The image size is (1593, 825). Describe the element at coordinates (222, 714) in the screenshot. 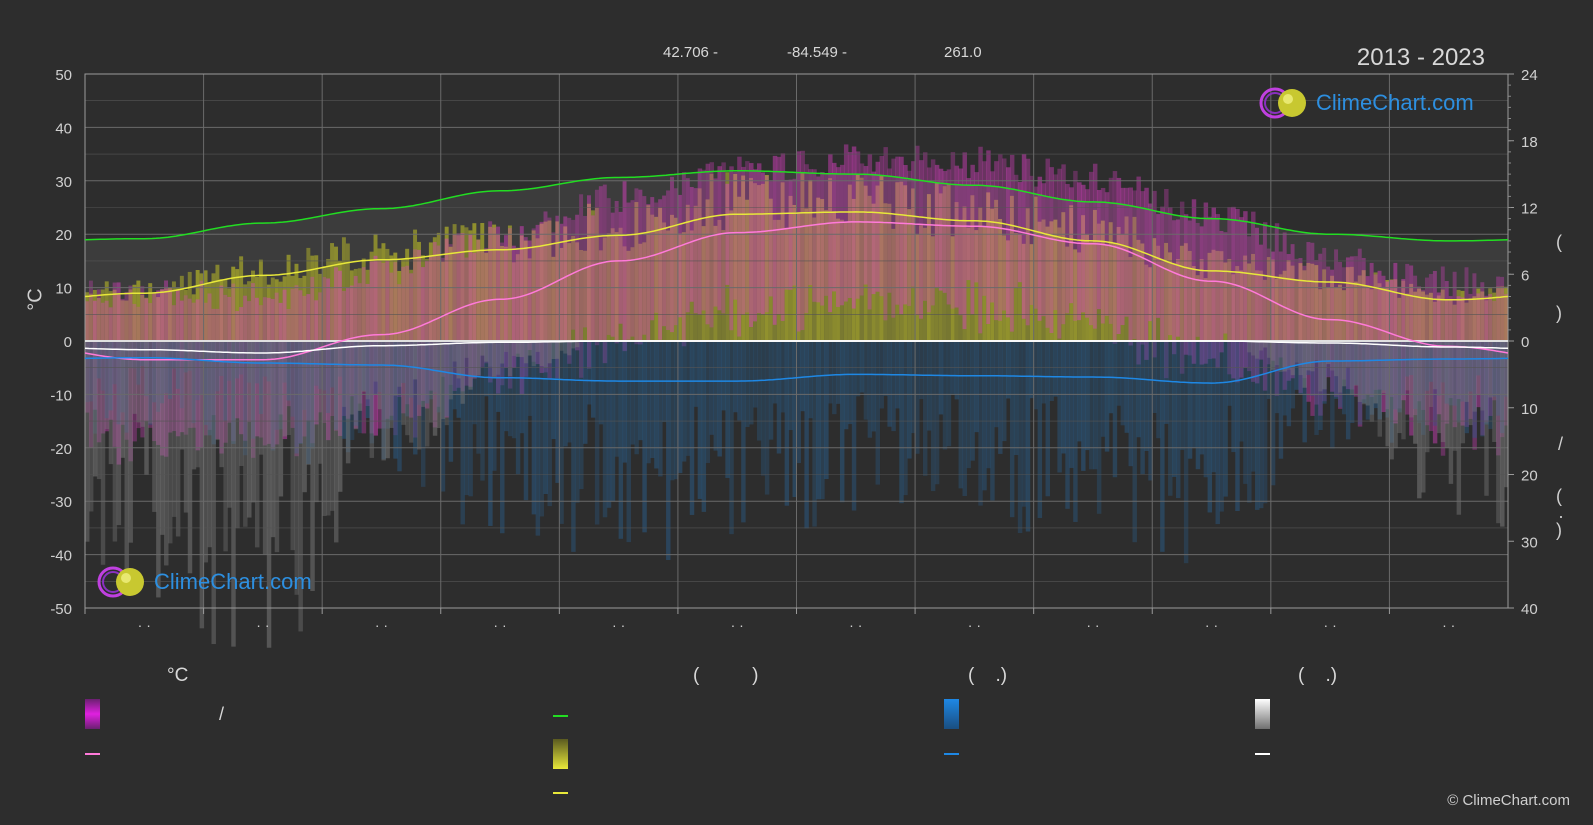

I see `legend-slash: /` at that location.